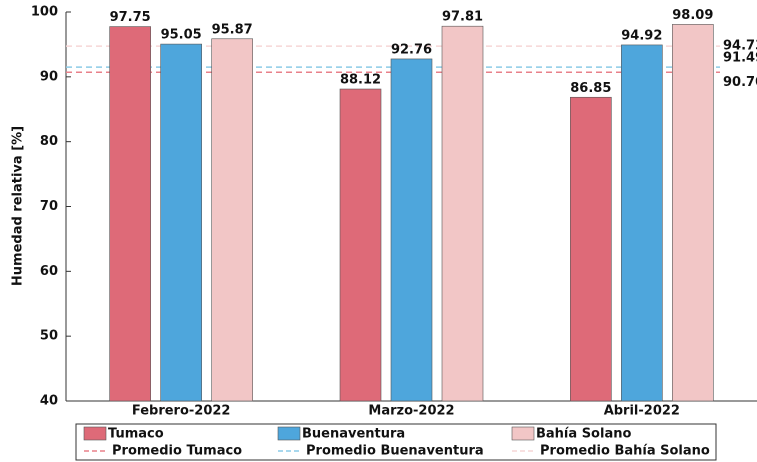 This screenshot has height=462, width=757. I want to click on x-tick-label: Febrero-2022, so click(181, 411).